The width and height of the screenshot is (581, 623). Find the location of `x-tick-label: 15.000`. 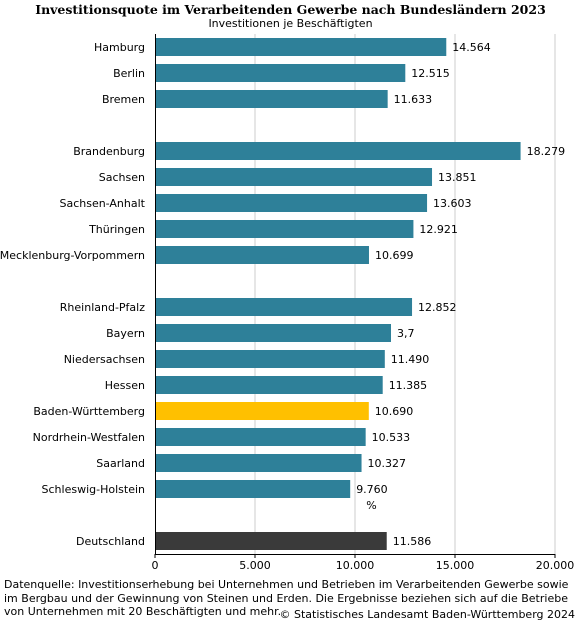

x-tick-label: 15.000 is located at coordinates (455, 565).